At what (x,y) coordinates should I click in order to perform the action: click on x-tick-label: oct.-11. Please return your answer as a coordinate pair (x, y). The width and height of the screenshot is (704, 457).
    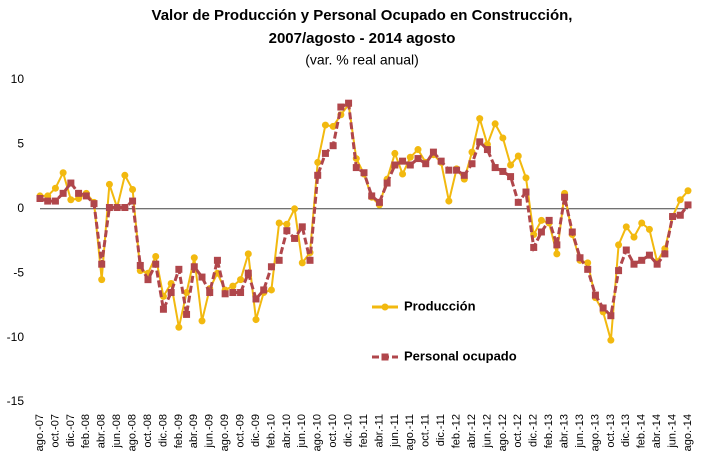
    Looking at the image, I should click on (426, 430).